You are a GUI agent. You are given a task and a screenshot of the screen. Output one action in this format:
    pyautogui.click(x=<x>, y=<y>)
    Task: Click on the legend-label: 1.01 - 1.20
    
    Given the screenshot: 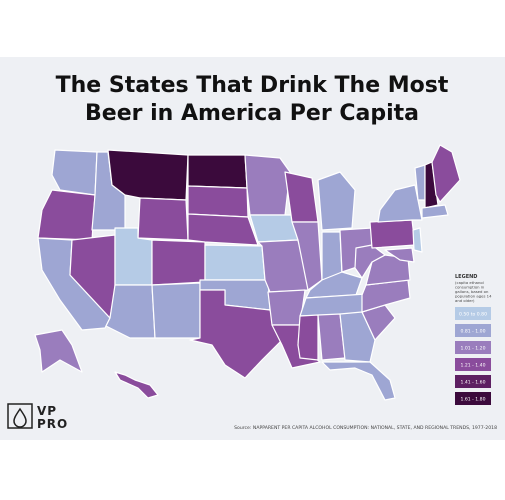 What is the action you would take?
    pyautogui.click(x=472, y=348)
    